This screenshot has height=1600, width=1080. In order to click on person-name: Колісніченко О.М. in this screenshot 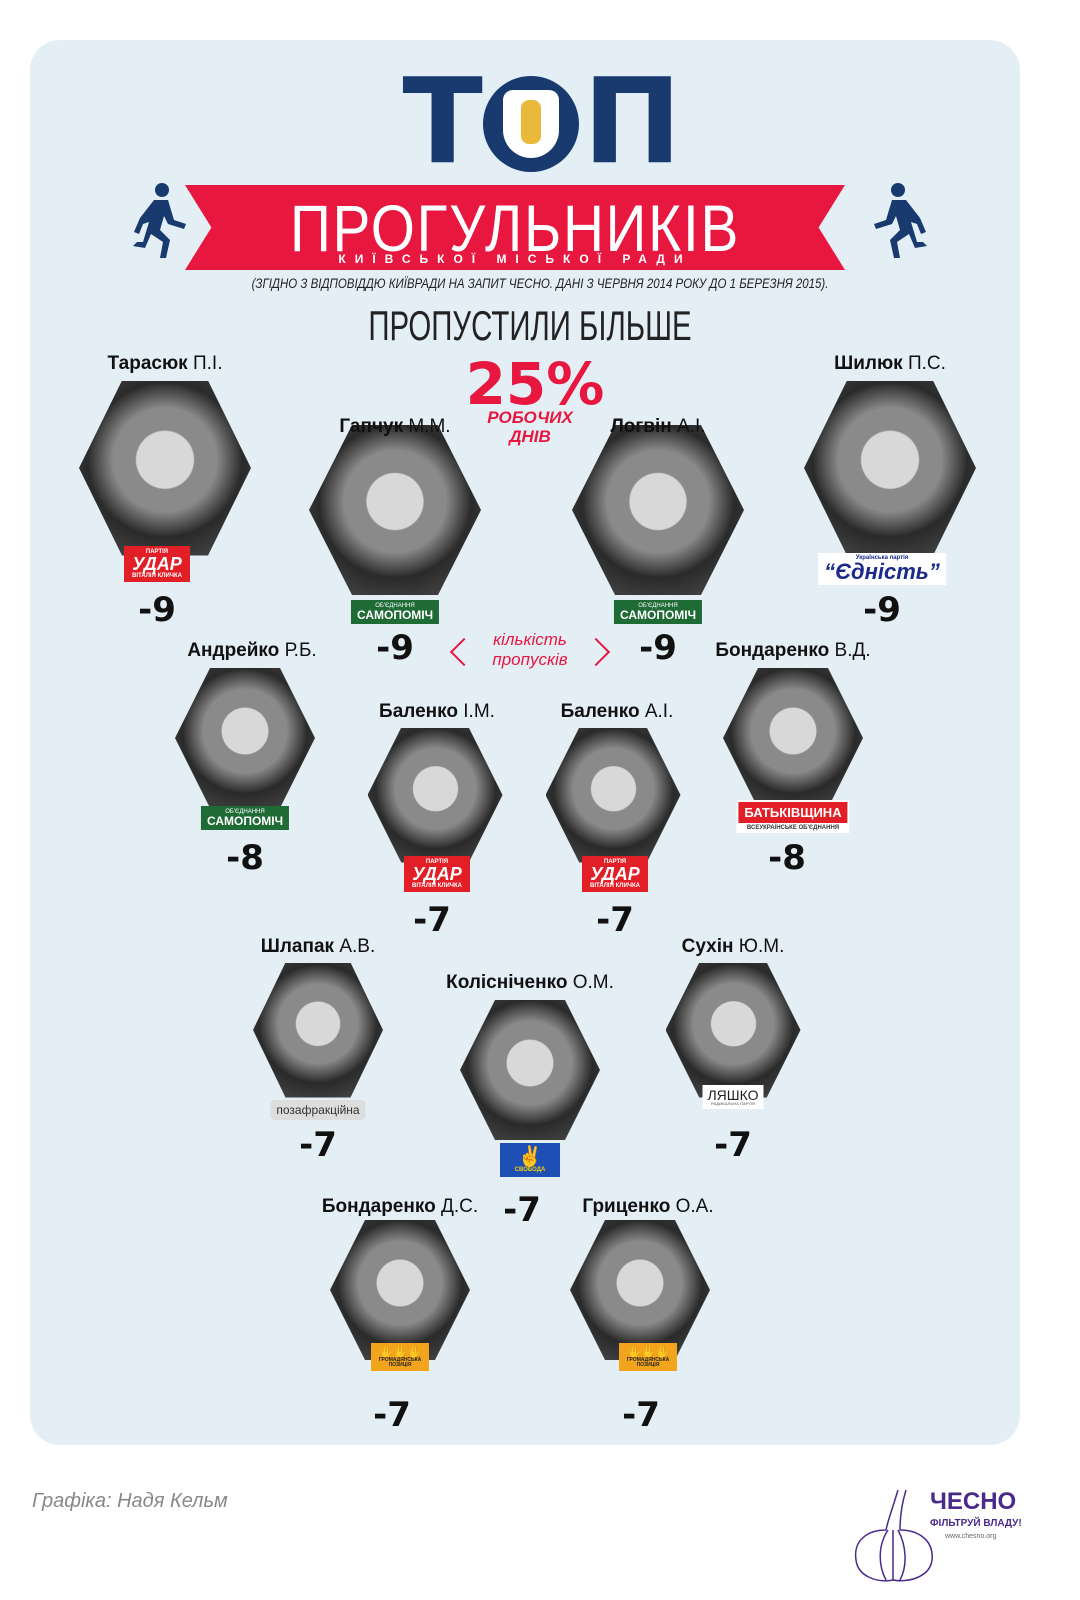, I will do `click(530, 983)`.